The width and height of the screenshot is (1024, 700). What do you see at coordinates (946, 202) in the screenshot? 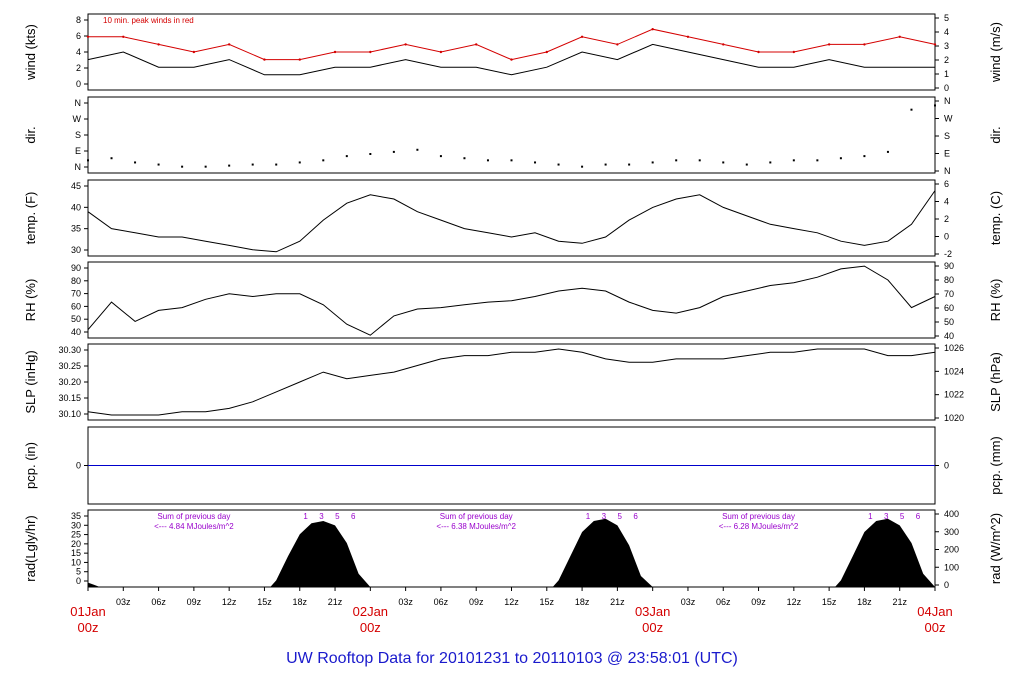
I see `temp-ytick-right-label: 4` at bounding box center [946, 202].